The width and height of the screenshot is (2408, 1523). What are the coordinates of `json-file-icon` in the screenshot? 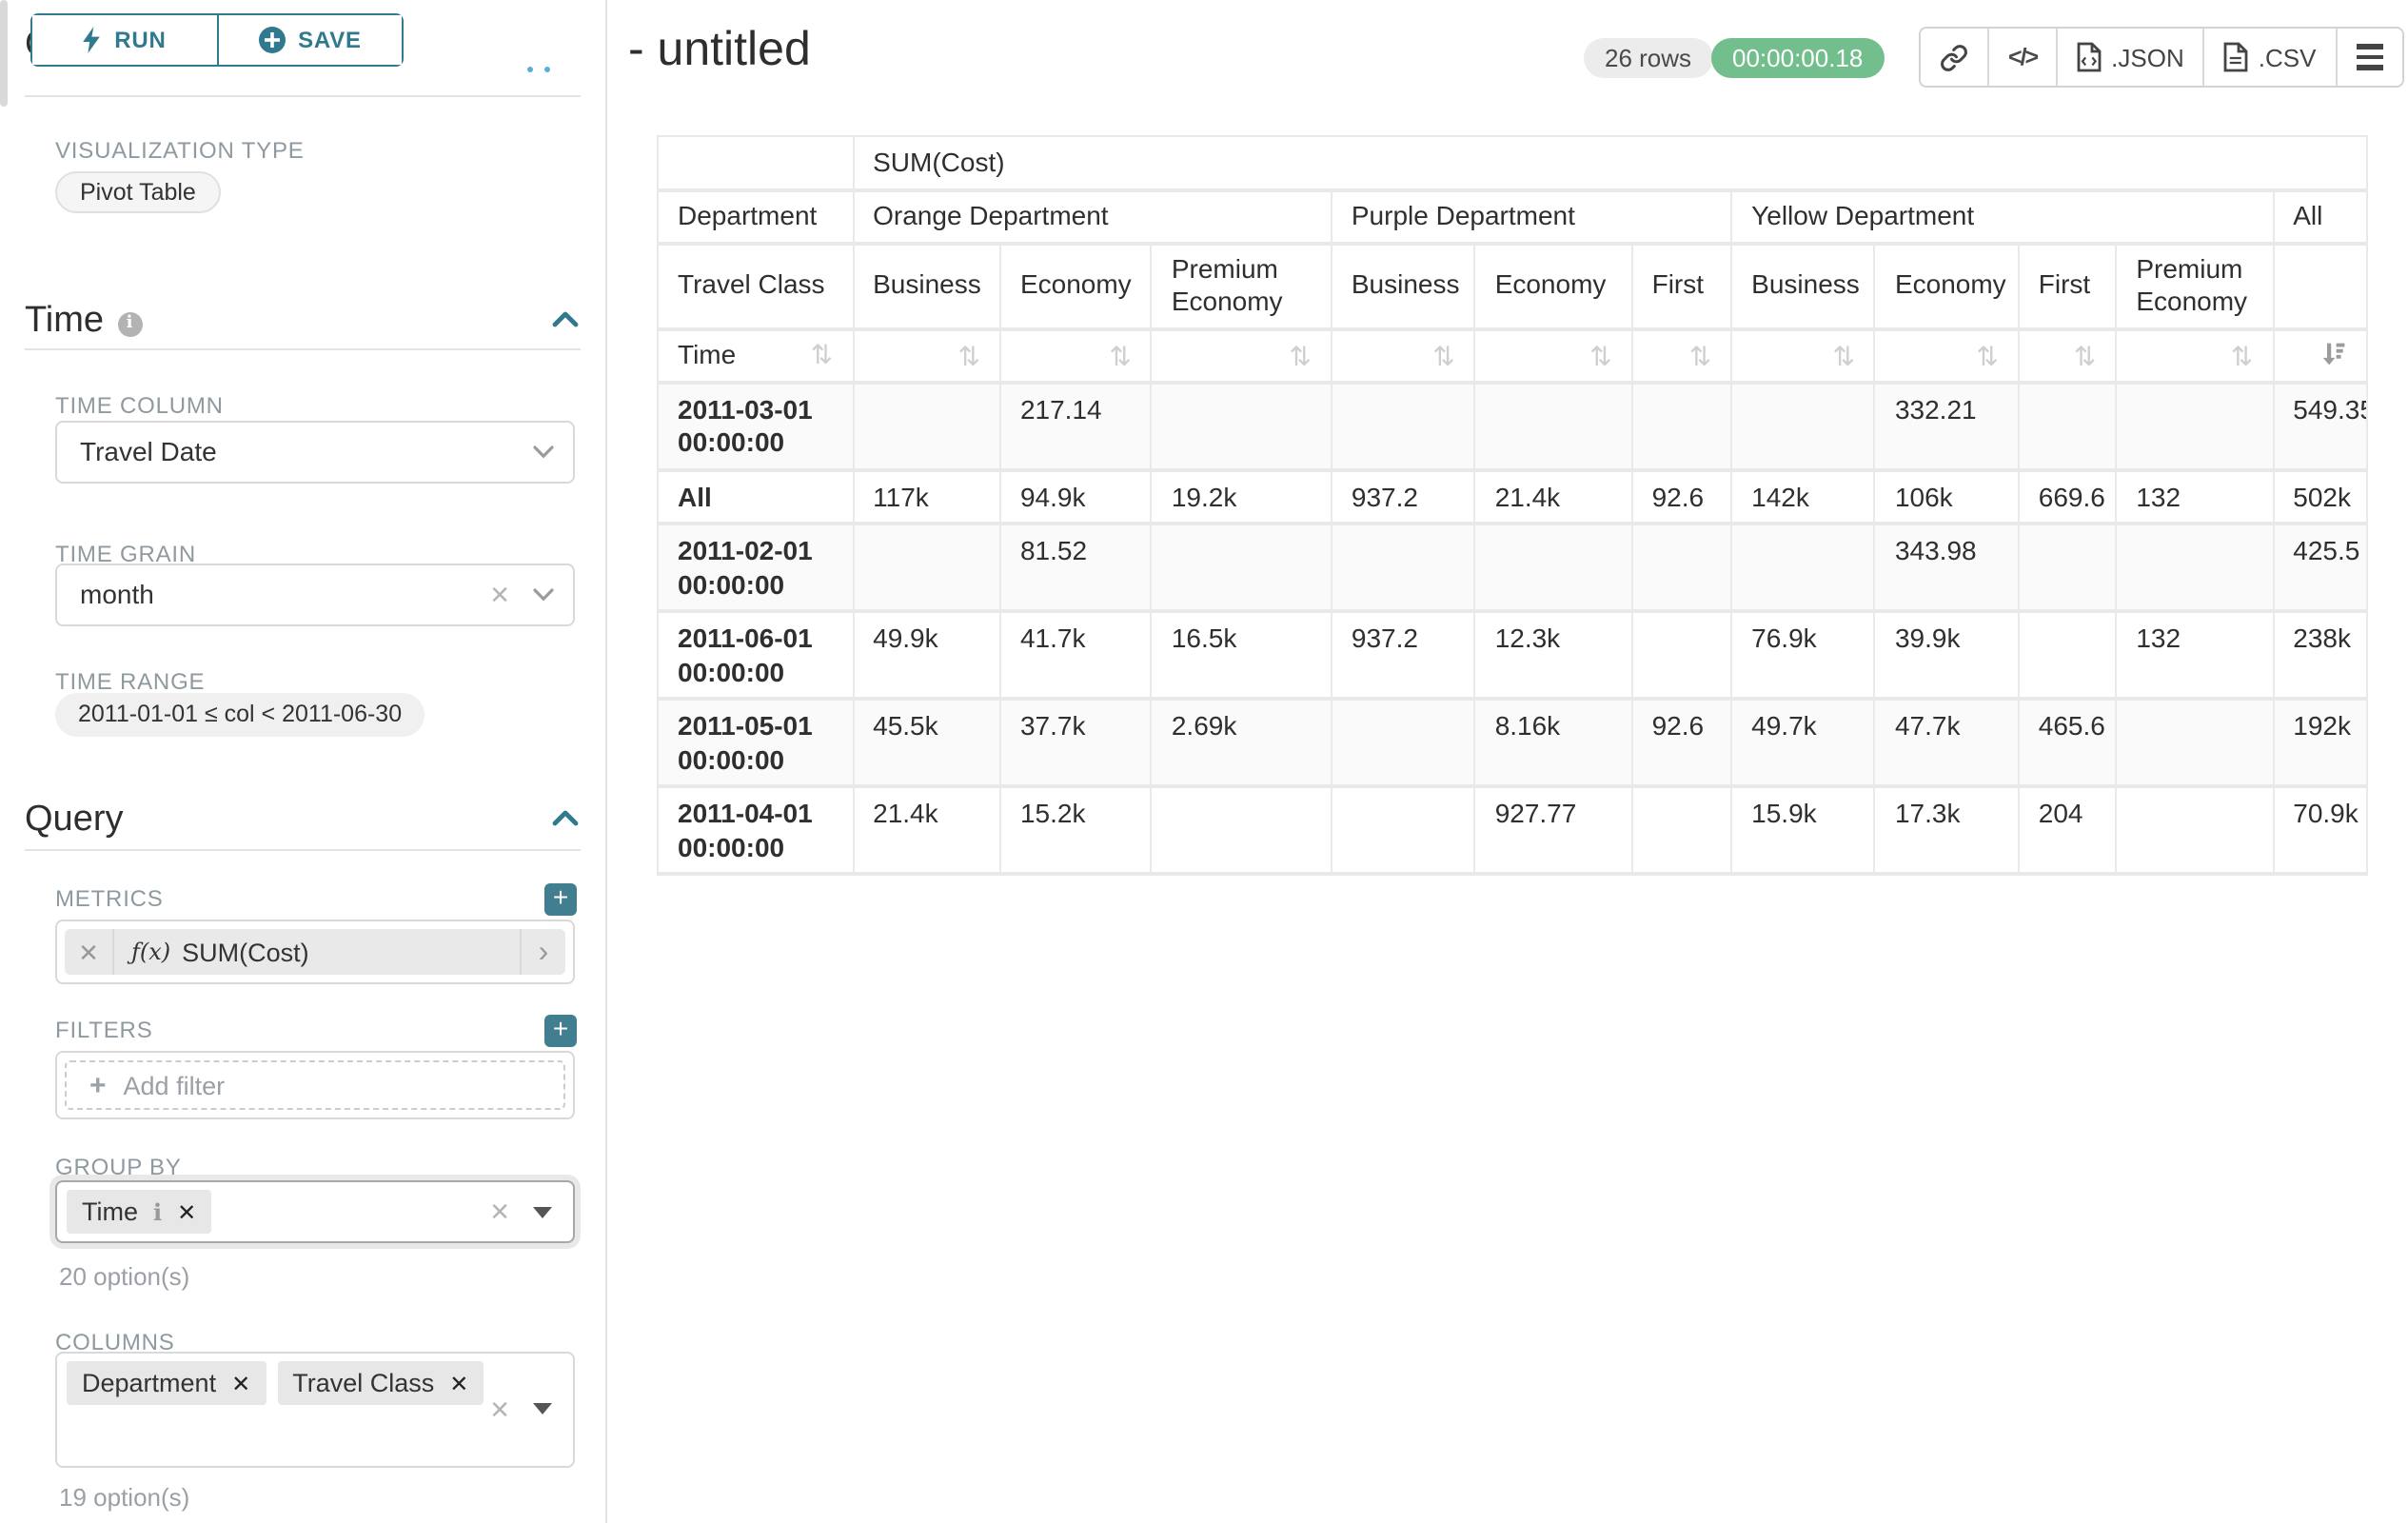 It's located at (2089, 57).